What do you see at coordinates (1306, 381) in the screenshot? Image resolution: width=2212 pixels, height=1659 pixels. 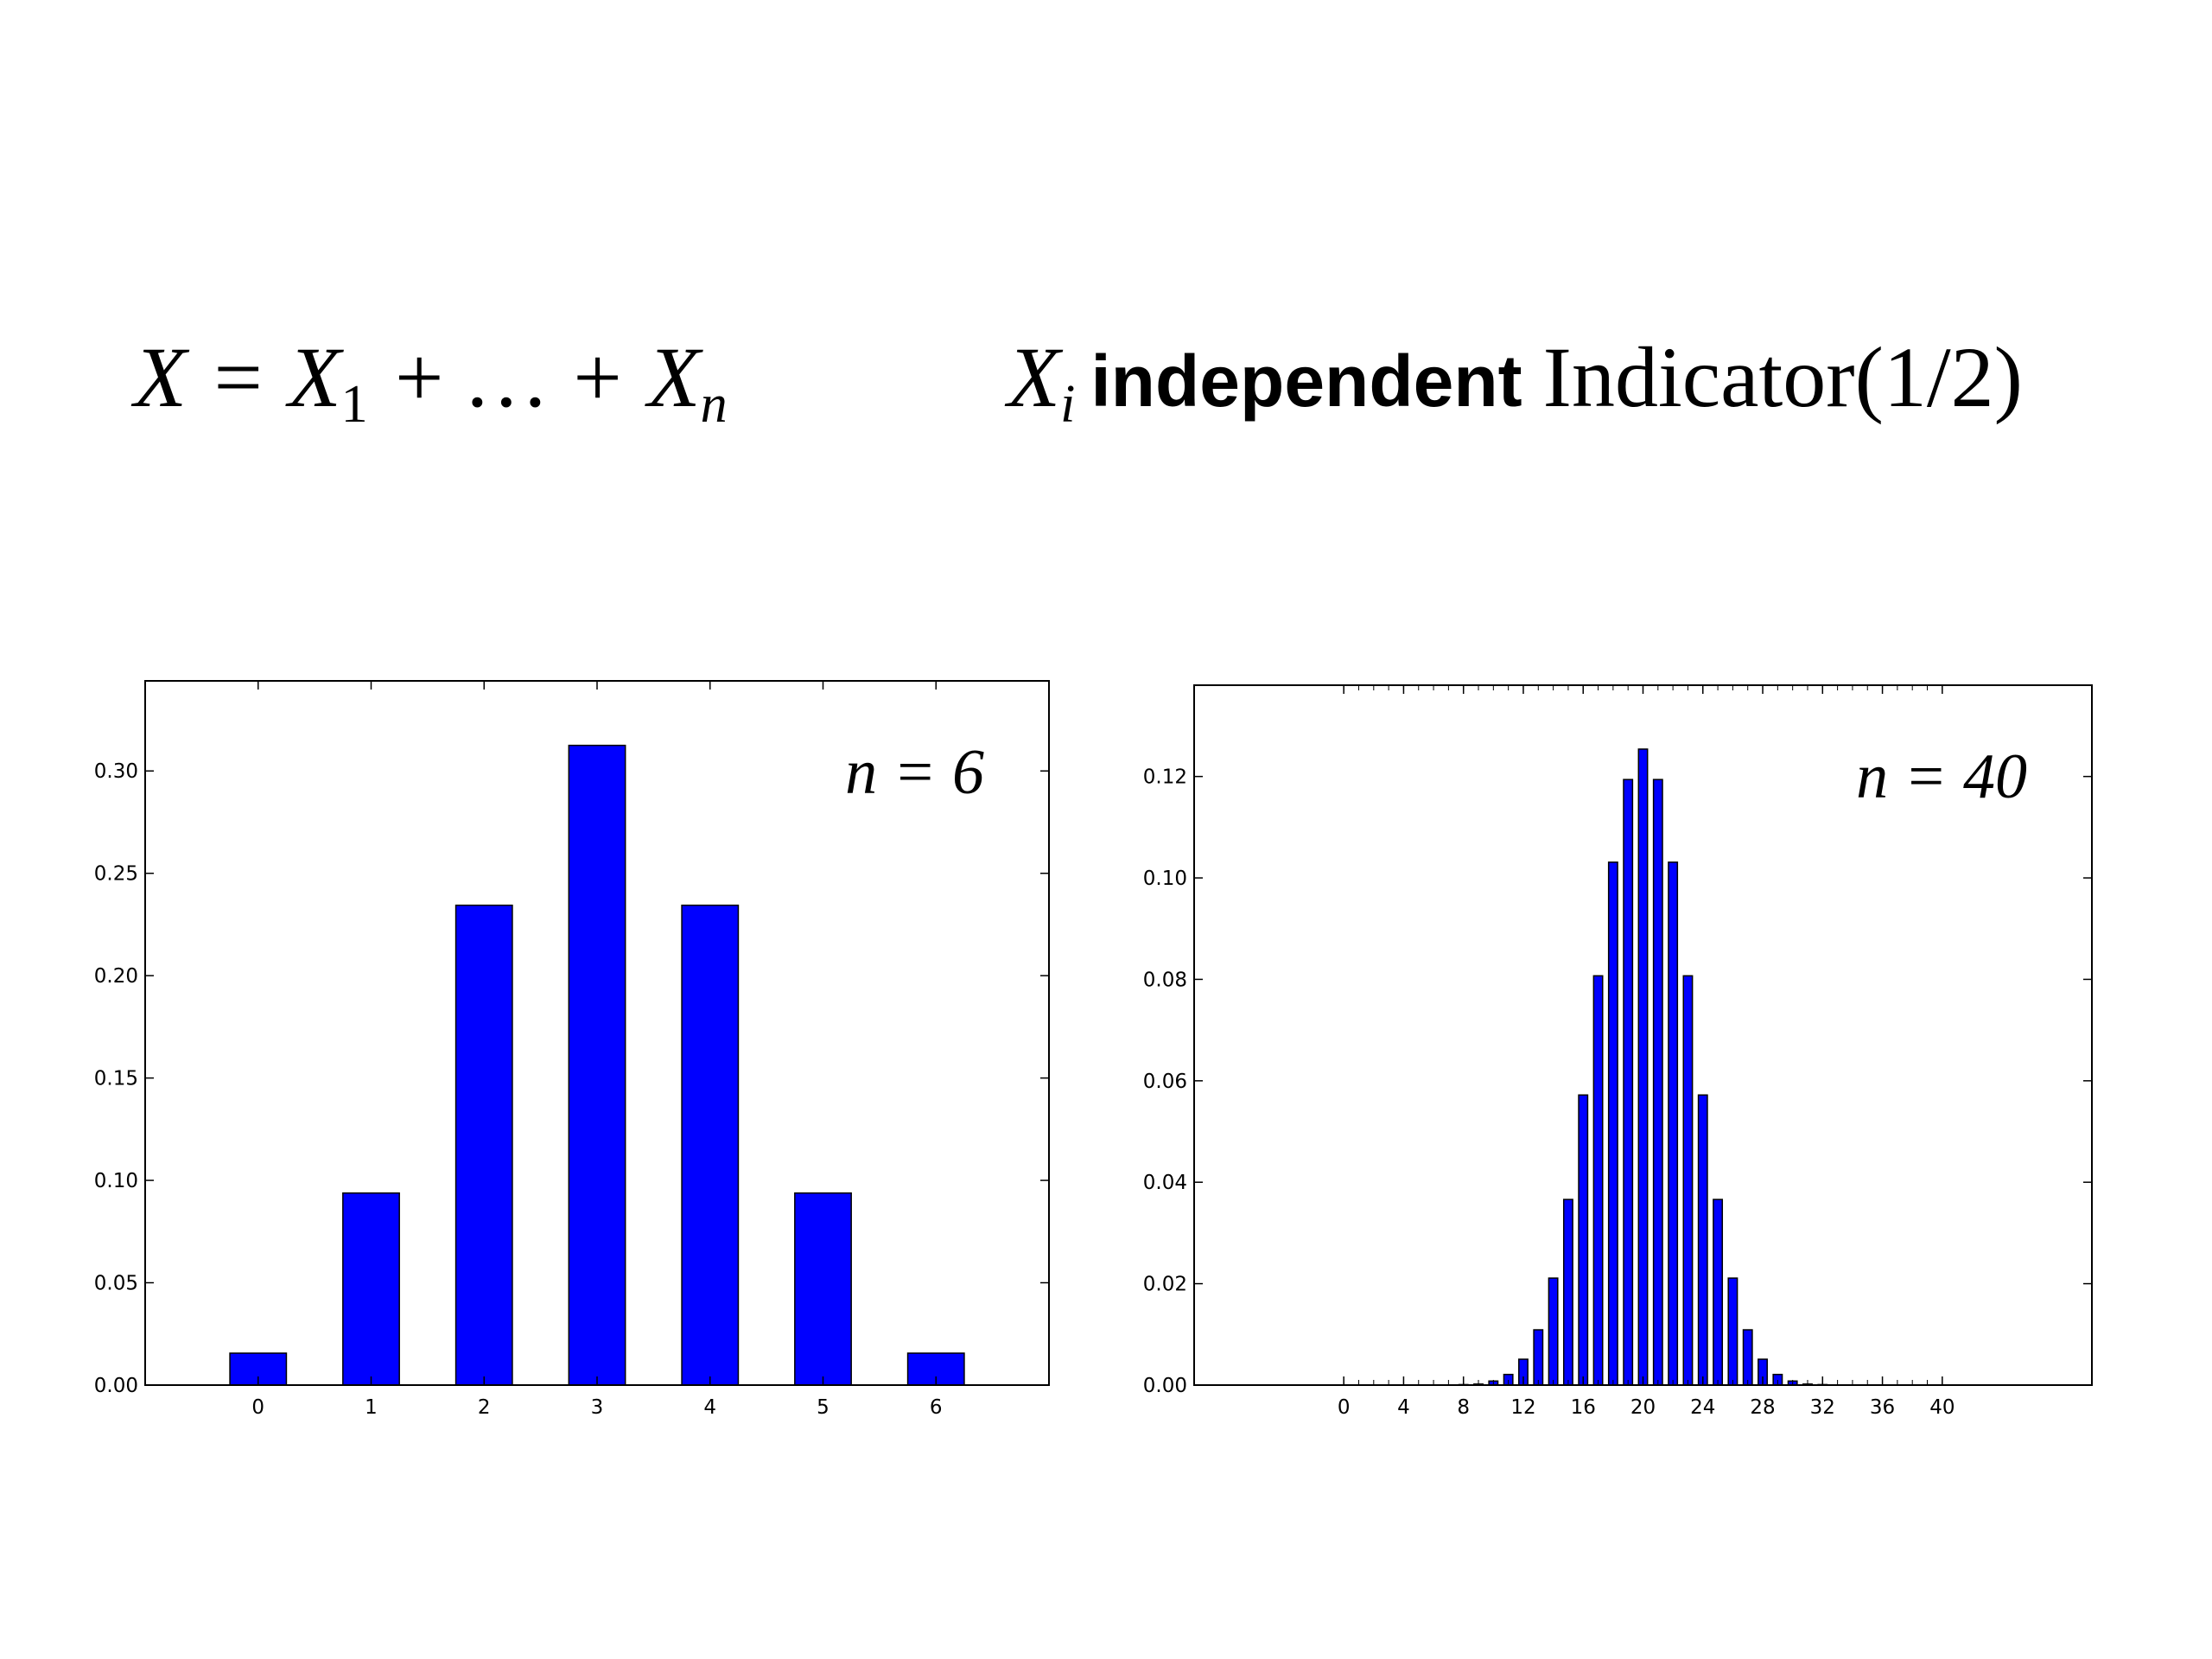 I see `emphasis: independent` at bounding box center [1306, 381].